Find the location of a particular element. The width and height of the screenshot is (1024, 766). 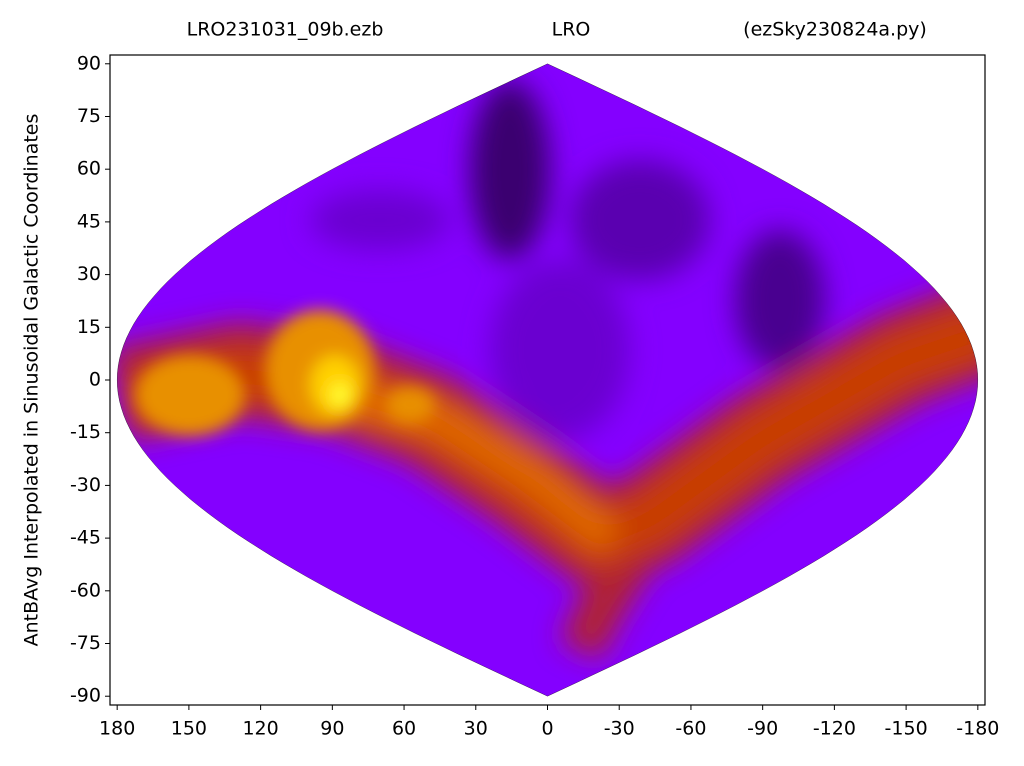

y-tick-label: -15 is located at coordinates (85, 432).